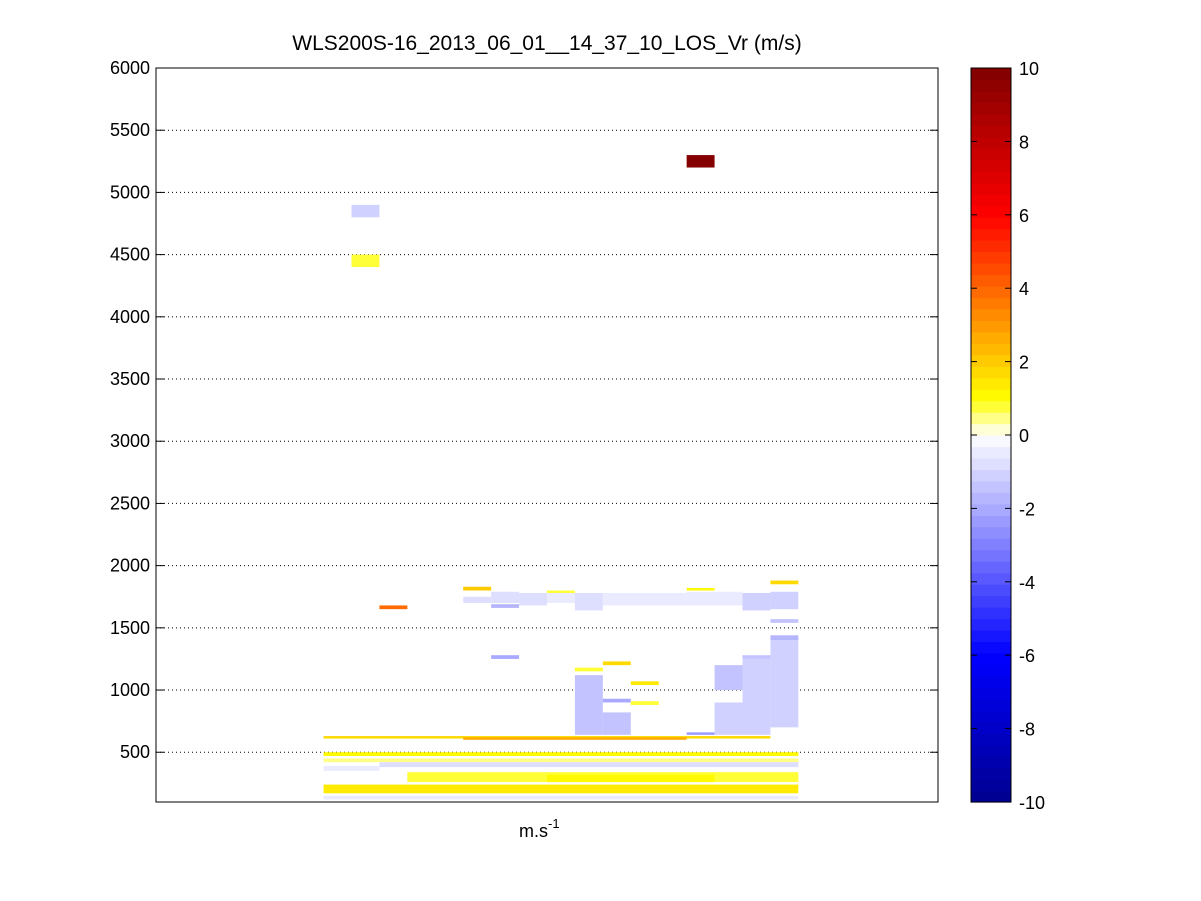 The height and width of the screenshot is (901, 1201). What do you see at coordinates (130, 566) in the screenshot?
I see `y-tick-label: 2000` at bounding box center [130, 566].